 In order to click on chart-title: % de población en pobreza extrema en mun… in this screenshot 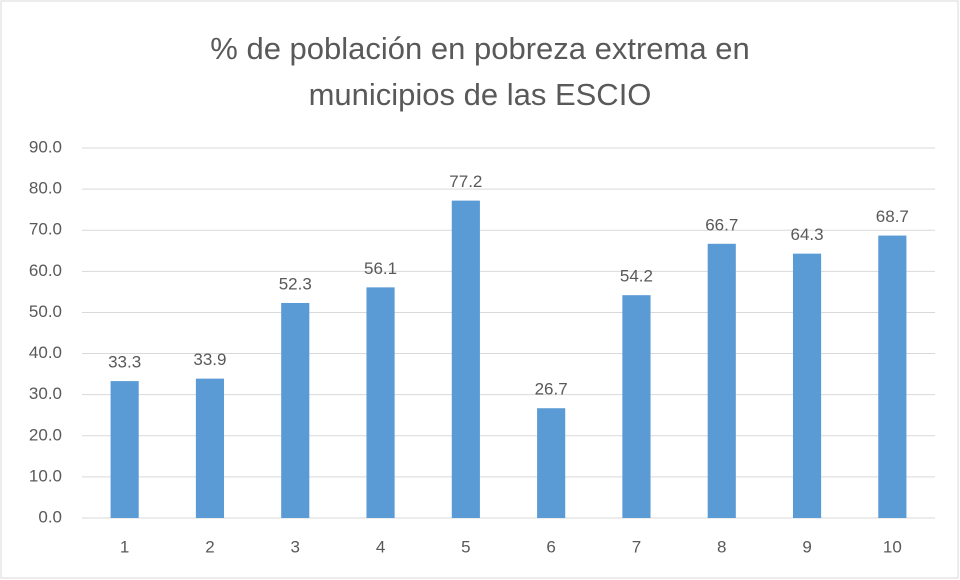, I will do `click(480, 71)`.